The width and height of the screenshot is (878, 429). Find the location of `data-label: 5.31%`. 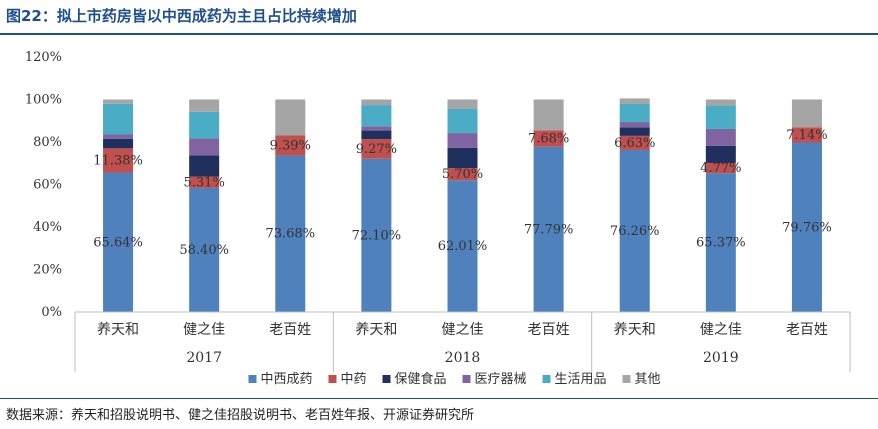

data-label: 5.31% is located at coordinates (204, 182).